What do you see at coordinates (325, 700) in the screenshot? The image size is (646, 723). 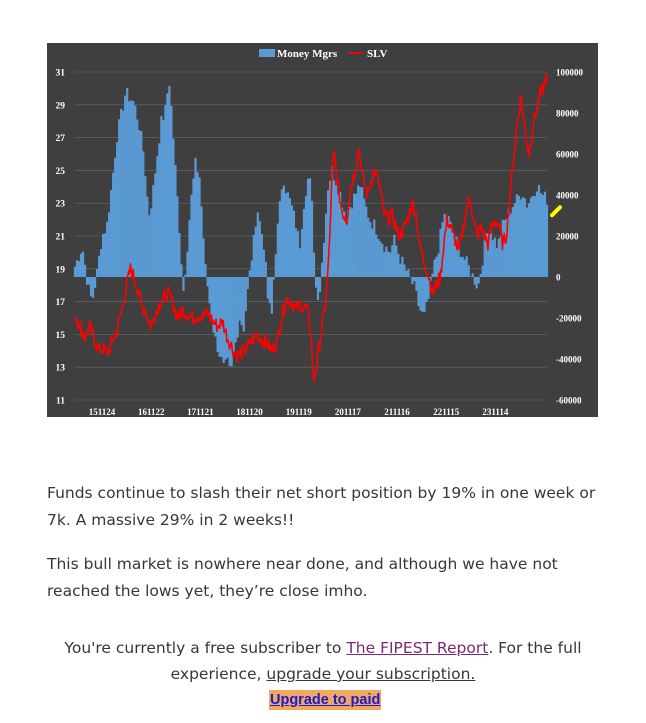 I see `upgrade-to-paid-button: Upgrade to paid` at bounding box center [325, 700].